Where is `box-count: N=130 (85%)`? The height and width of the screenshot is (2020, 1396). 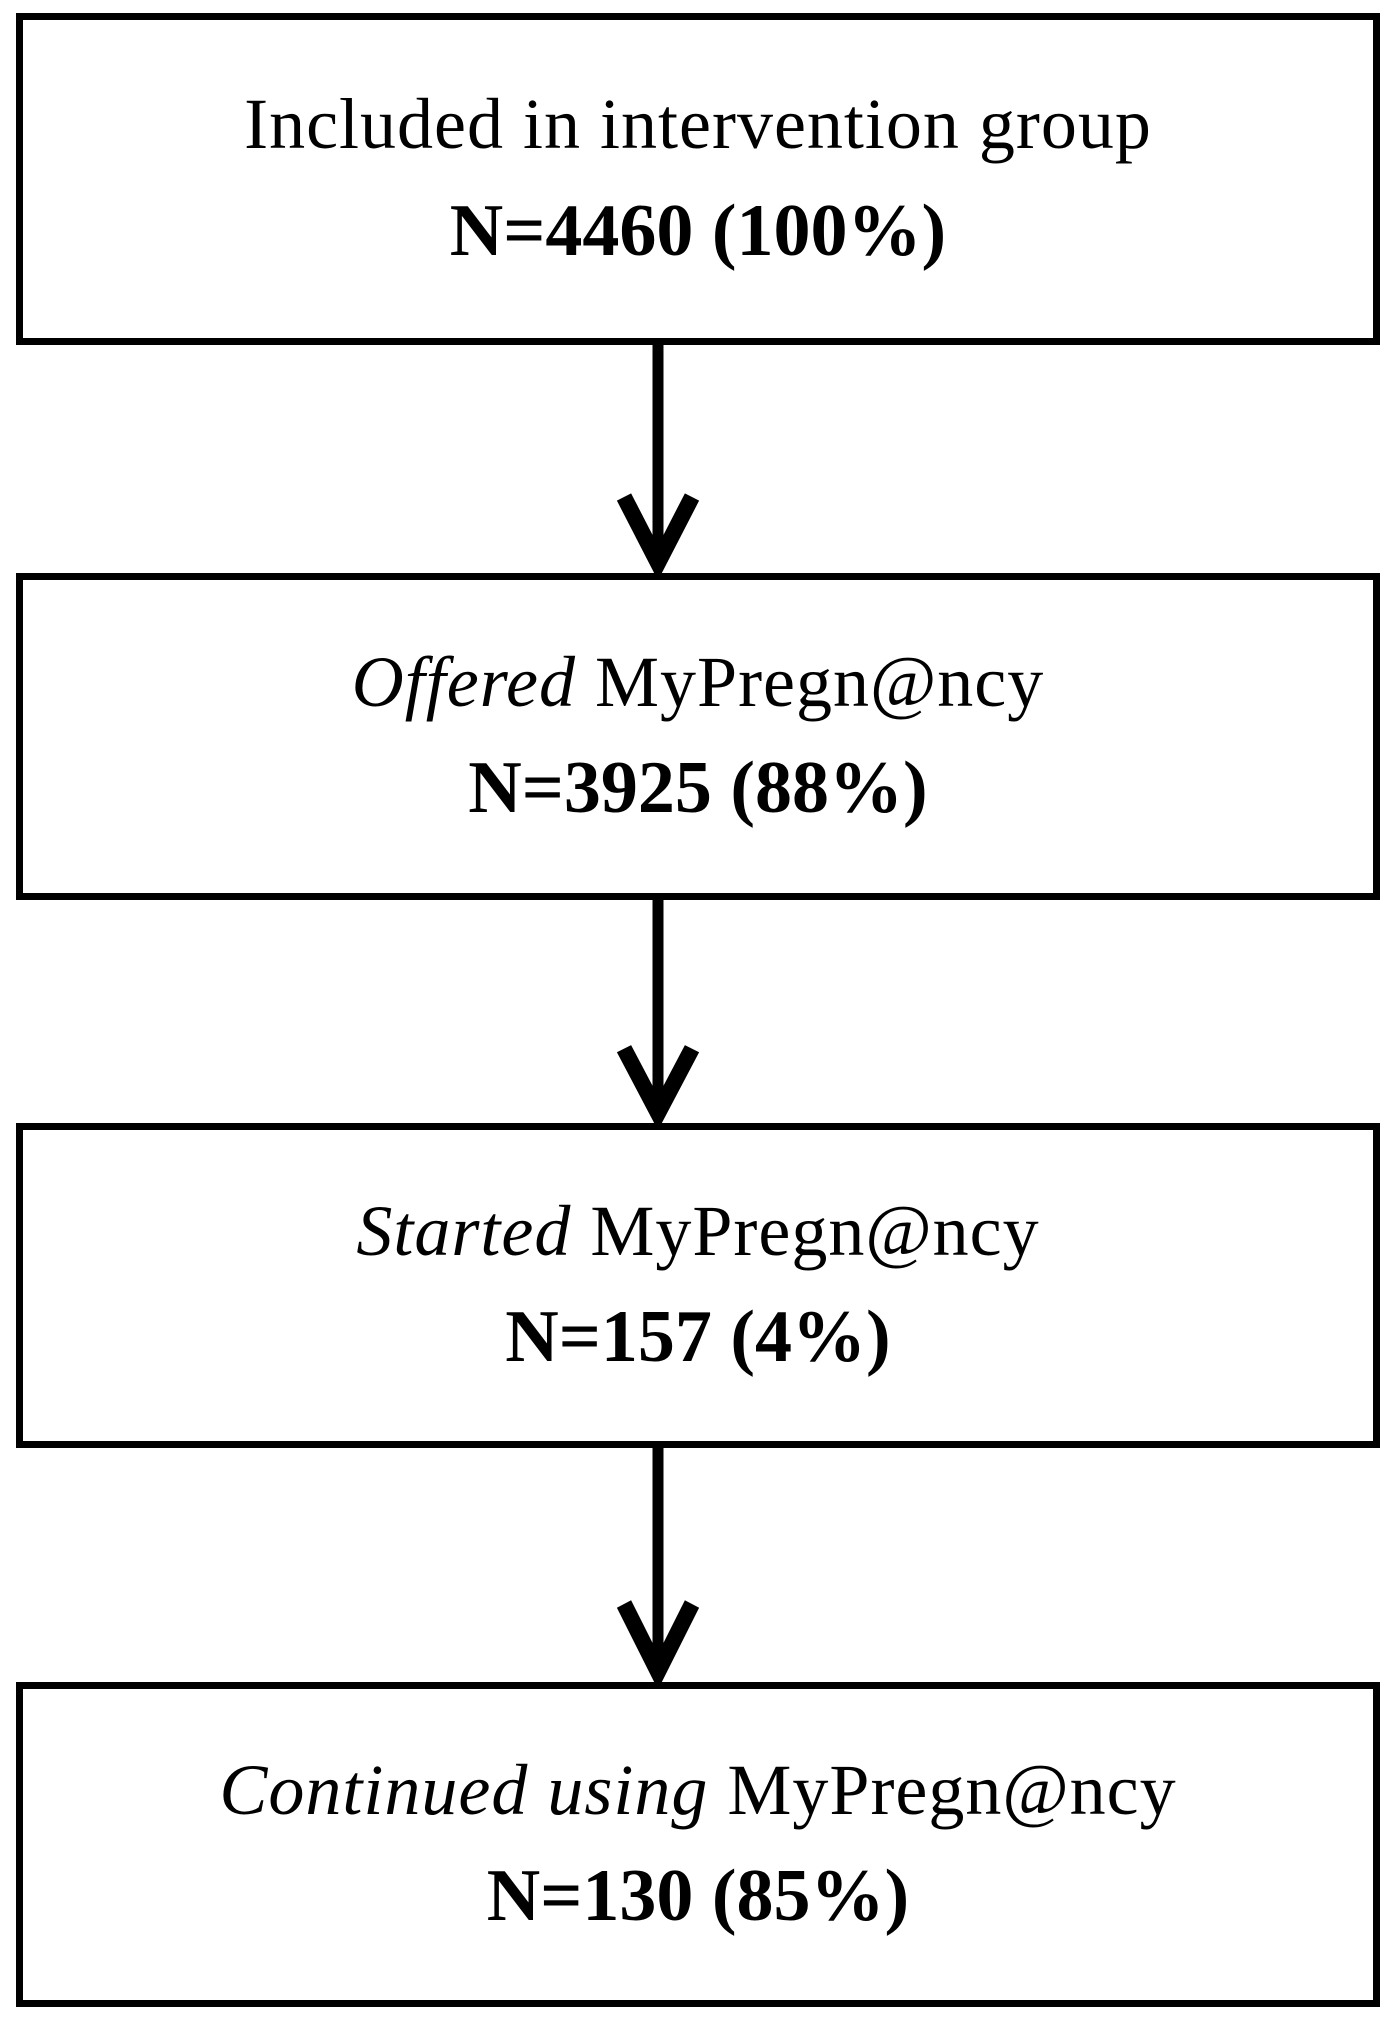 box-count: N=130 (85%) is located at coordinates (698, 1896).